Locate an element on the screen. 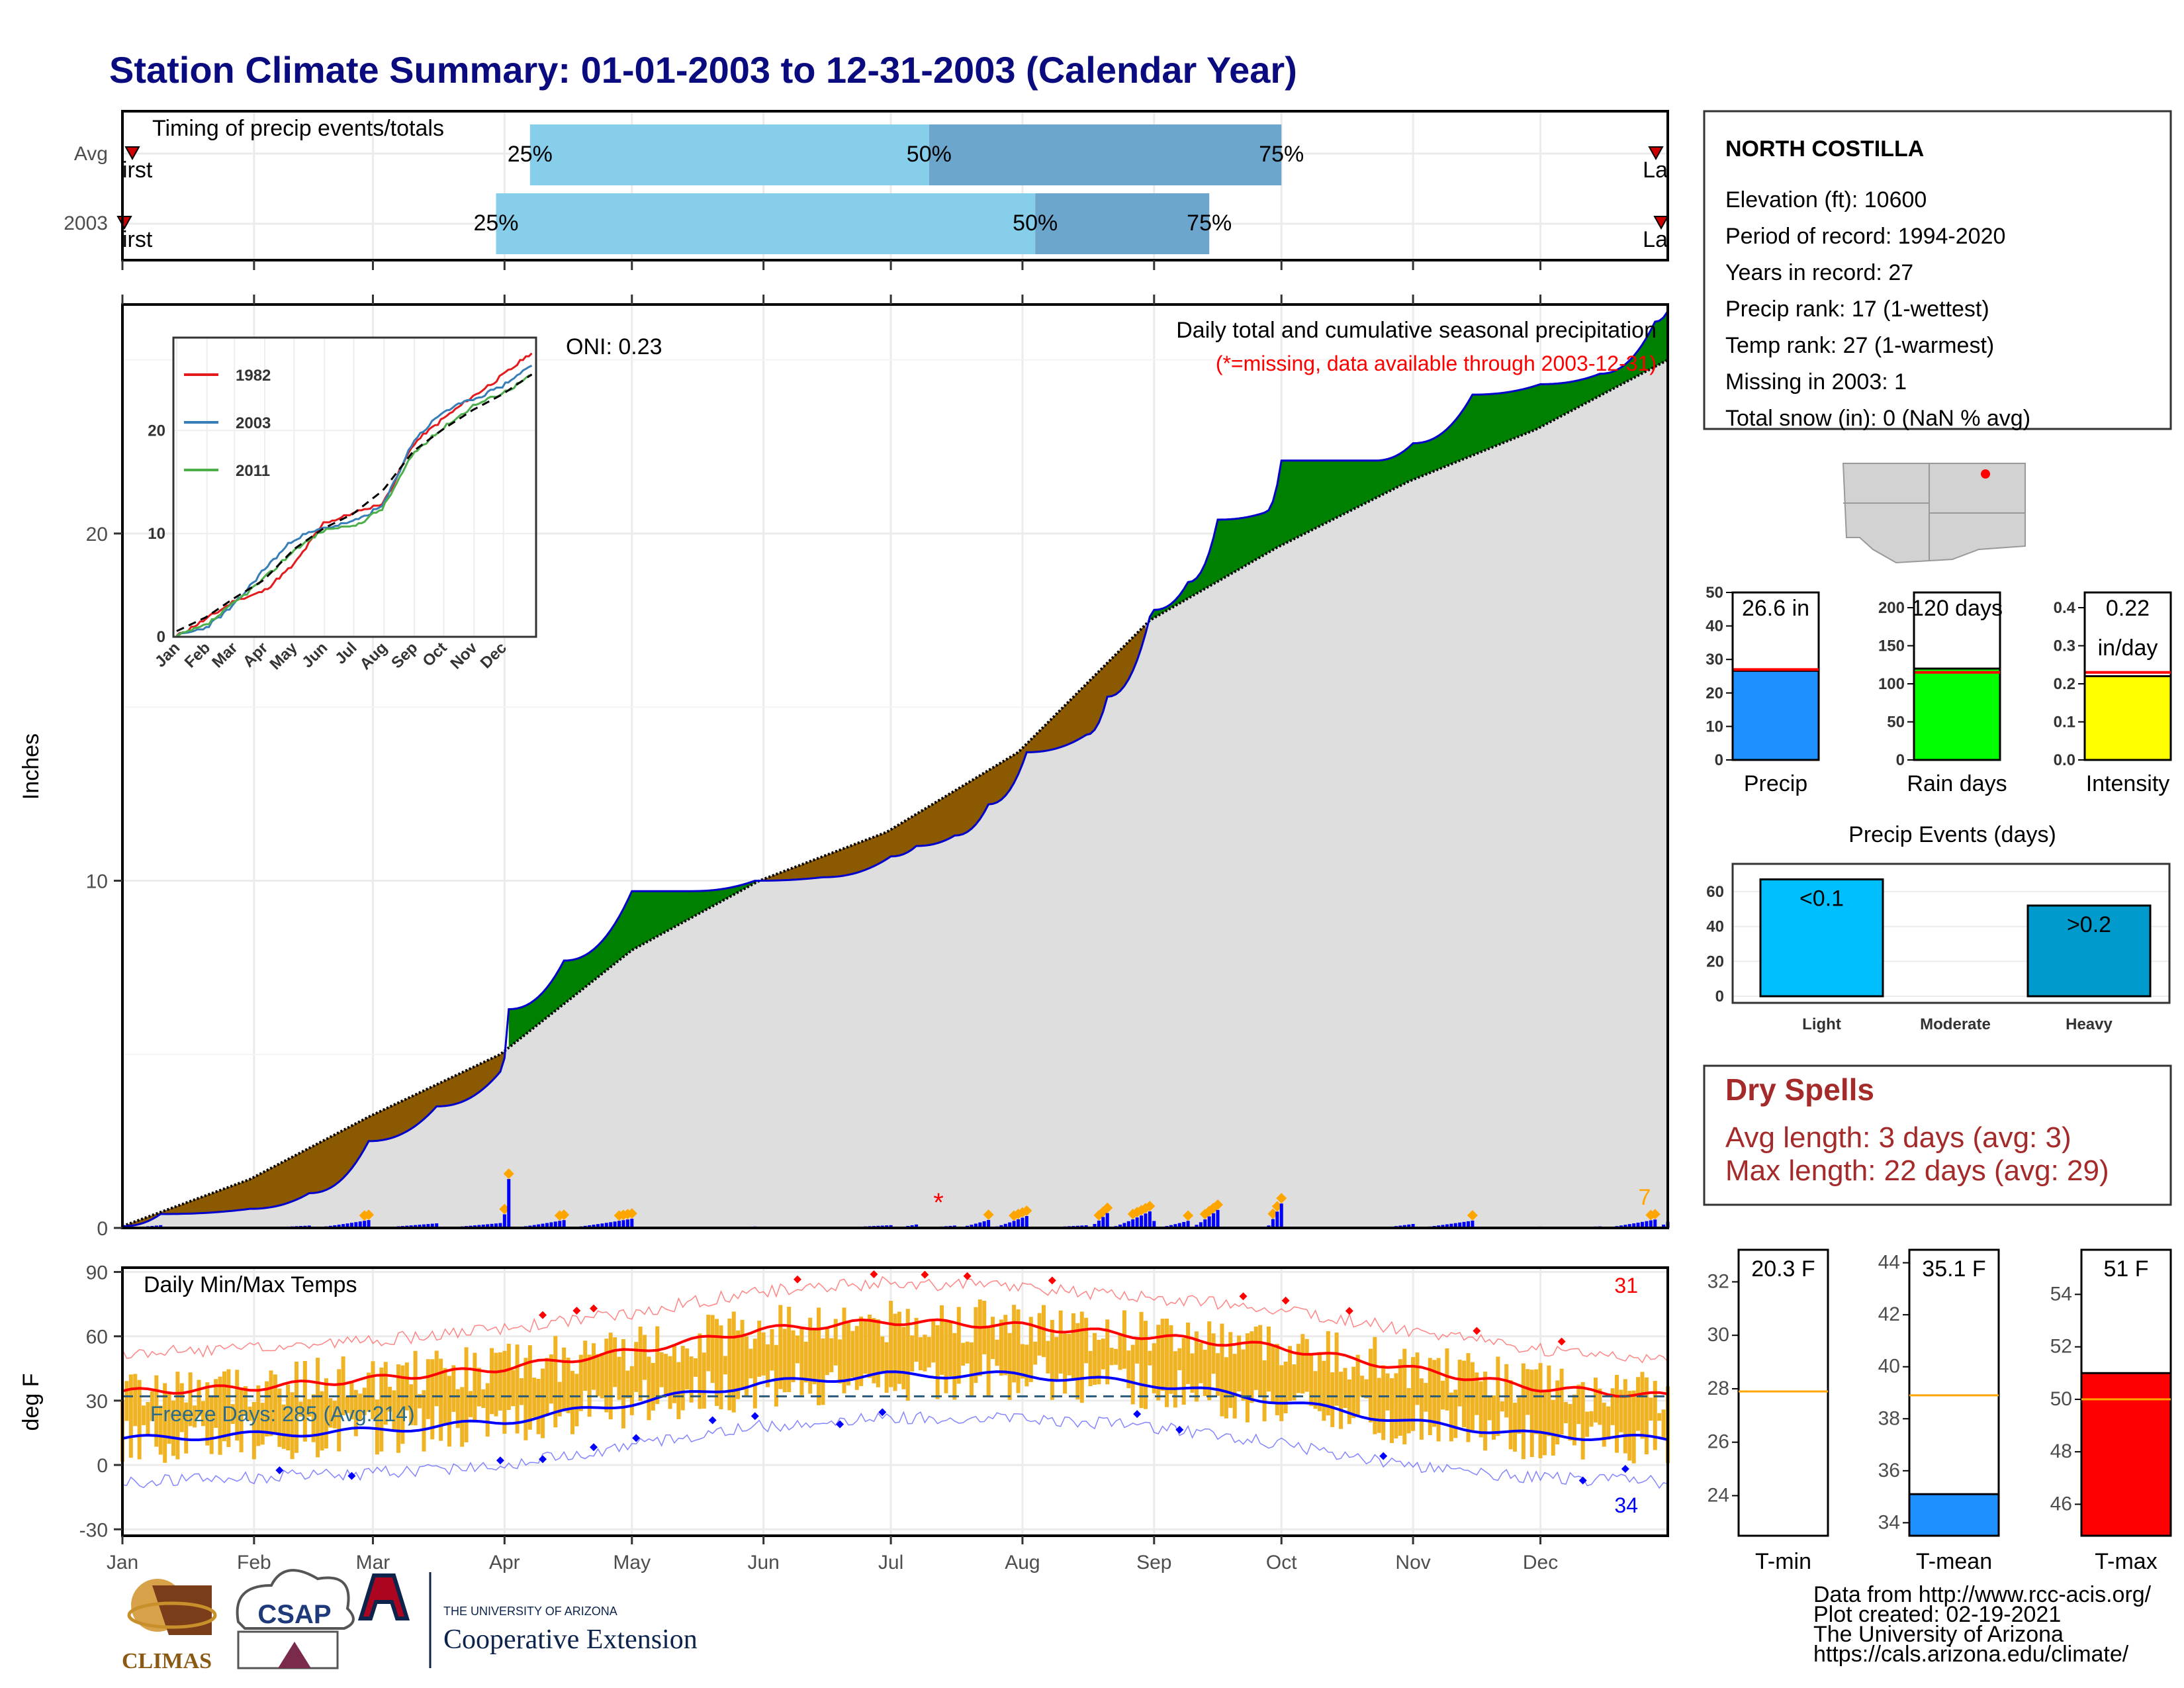  temp-bar-tick-label: 42 is located at coordinates (1889, 1314).